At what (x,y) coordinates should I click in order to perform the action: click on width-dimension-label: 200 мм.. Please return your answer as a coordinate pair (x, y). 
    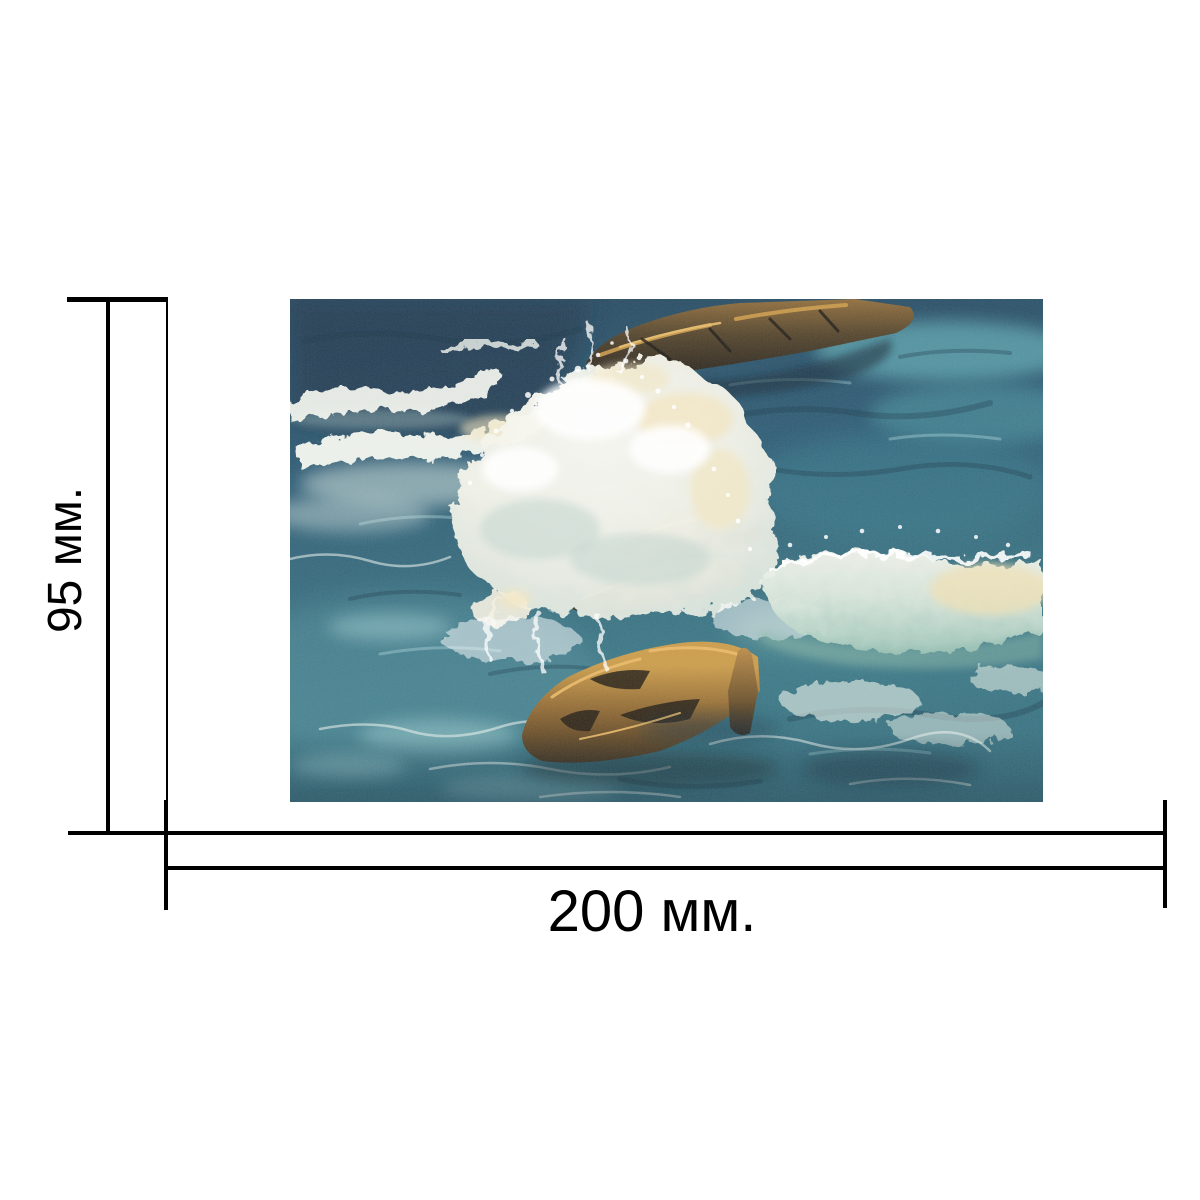
    Looking at the image, I should click on (652, 911).